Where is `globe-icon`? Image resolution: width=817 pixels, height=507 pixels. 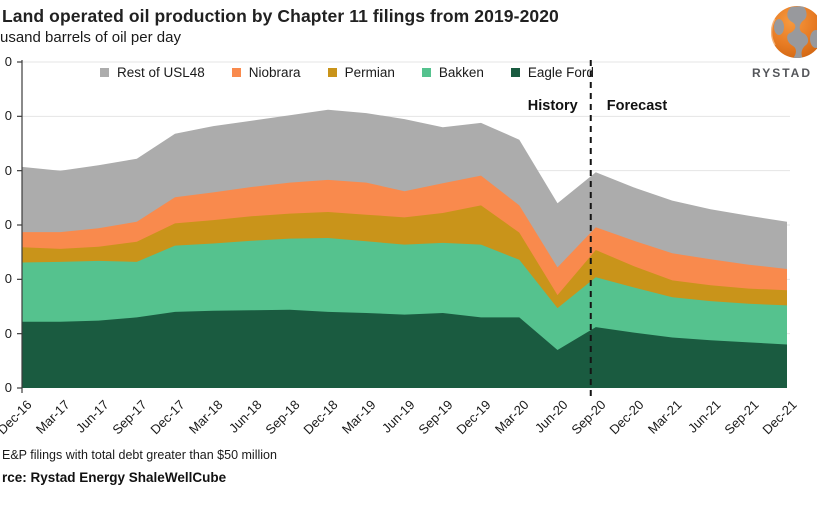 globe-icon is located at coordinates (794, 32).